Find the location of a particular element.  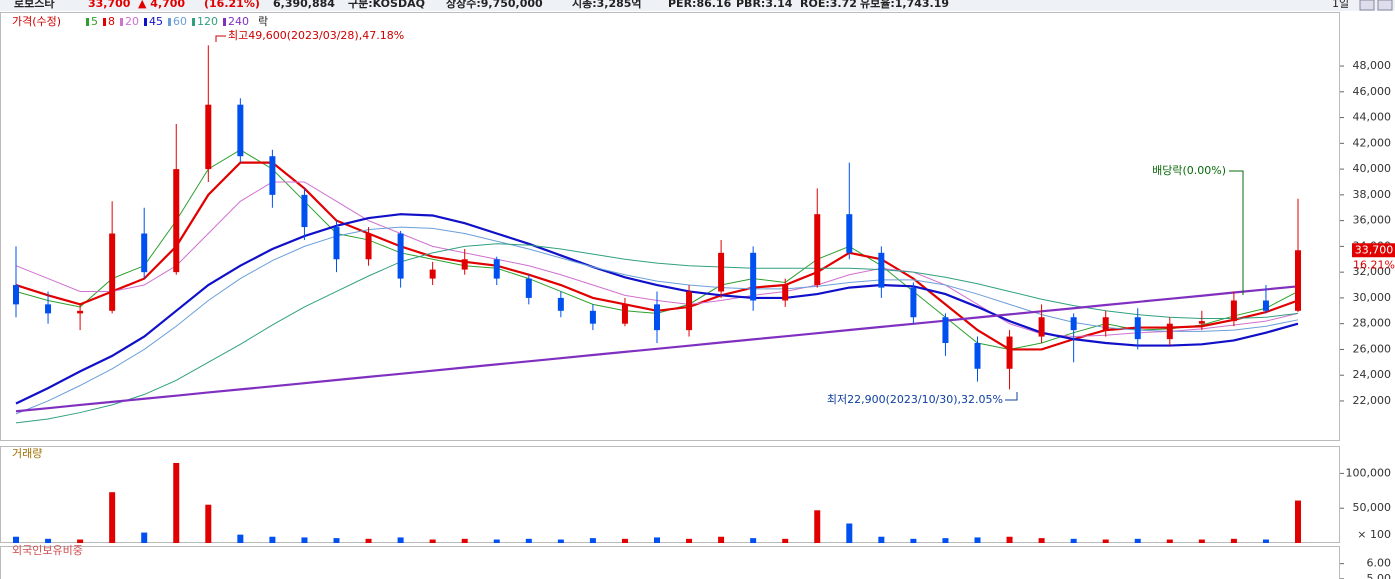

y-tick-label: 48,000 is located at coordinates (1372, 65).